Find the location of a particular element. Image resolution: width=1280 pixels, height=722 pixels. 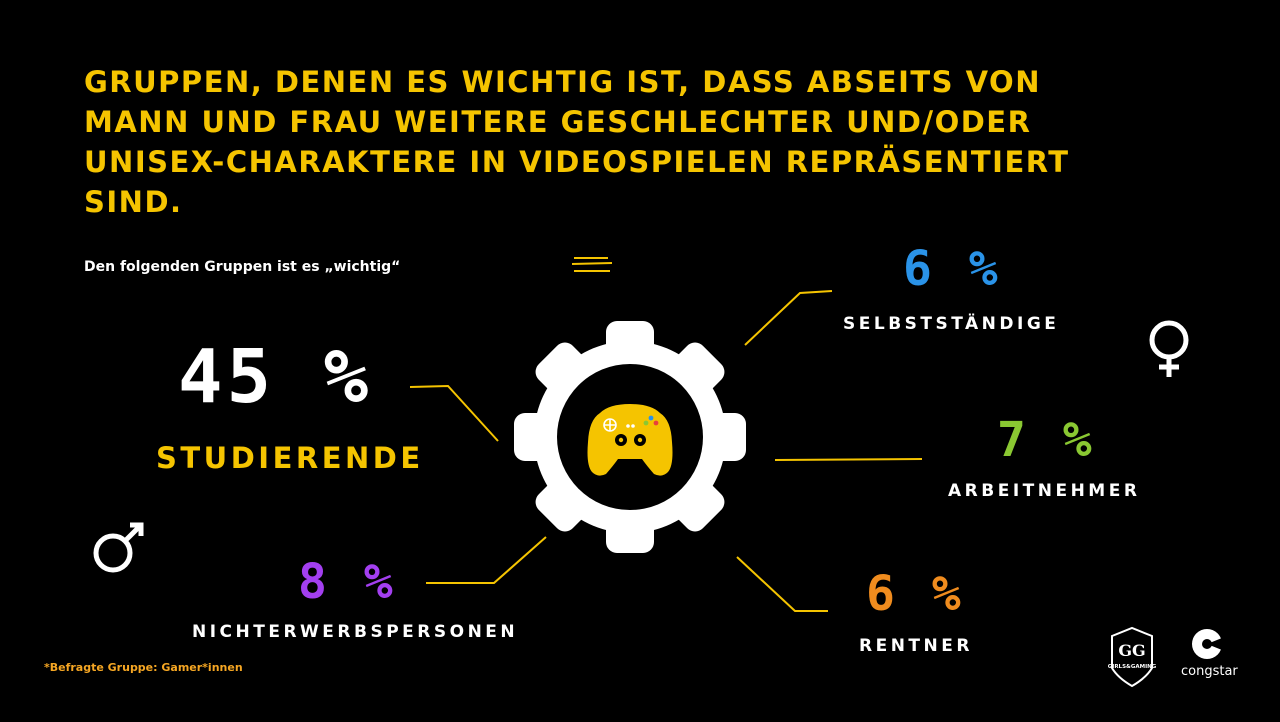

connector-studierende is located at coordinates (454, 413).